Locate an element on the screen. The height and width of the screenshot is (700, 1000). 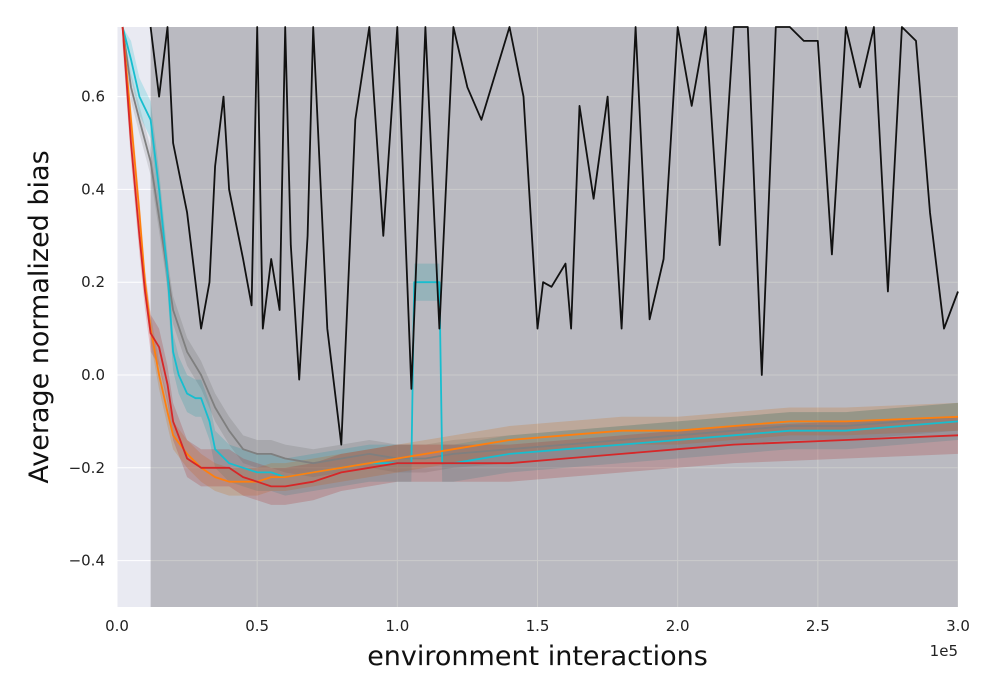
y-tick-label: 0.4 is located at coordinates (93, 189).